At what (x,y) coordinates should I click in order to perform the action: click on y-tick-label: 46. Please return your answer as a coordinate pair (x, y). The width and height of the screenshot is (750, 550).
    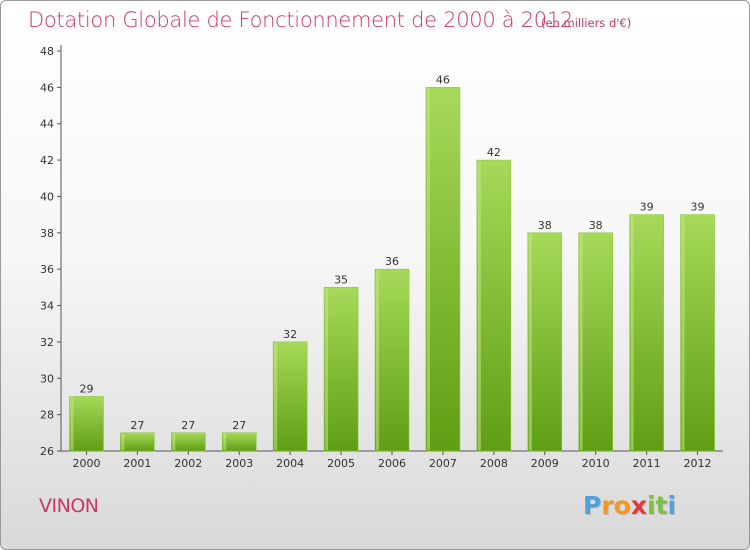
    Looking at the image, I should click on (47, 87).